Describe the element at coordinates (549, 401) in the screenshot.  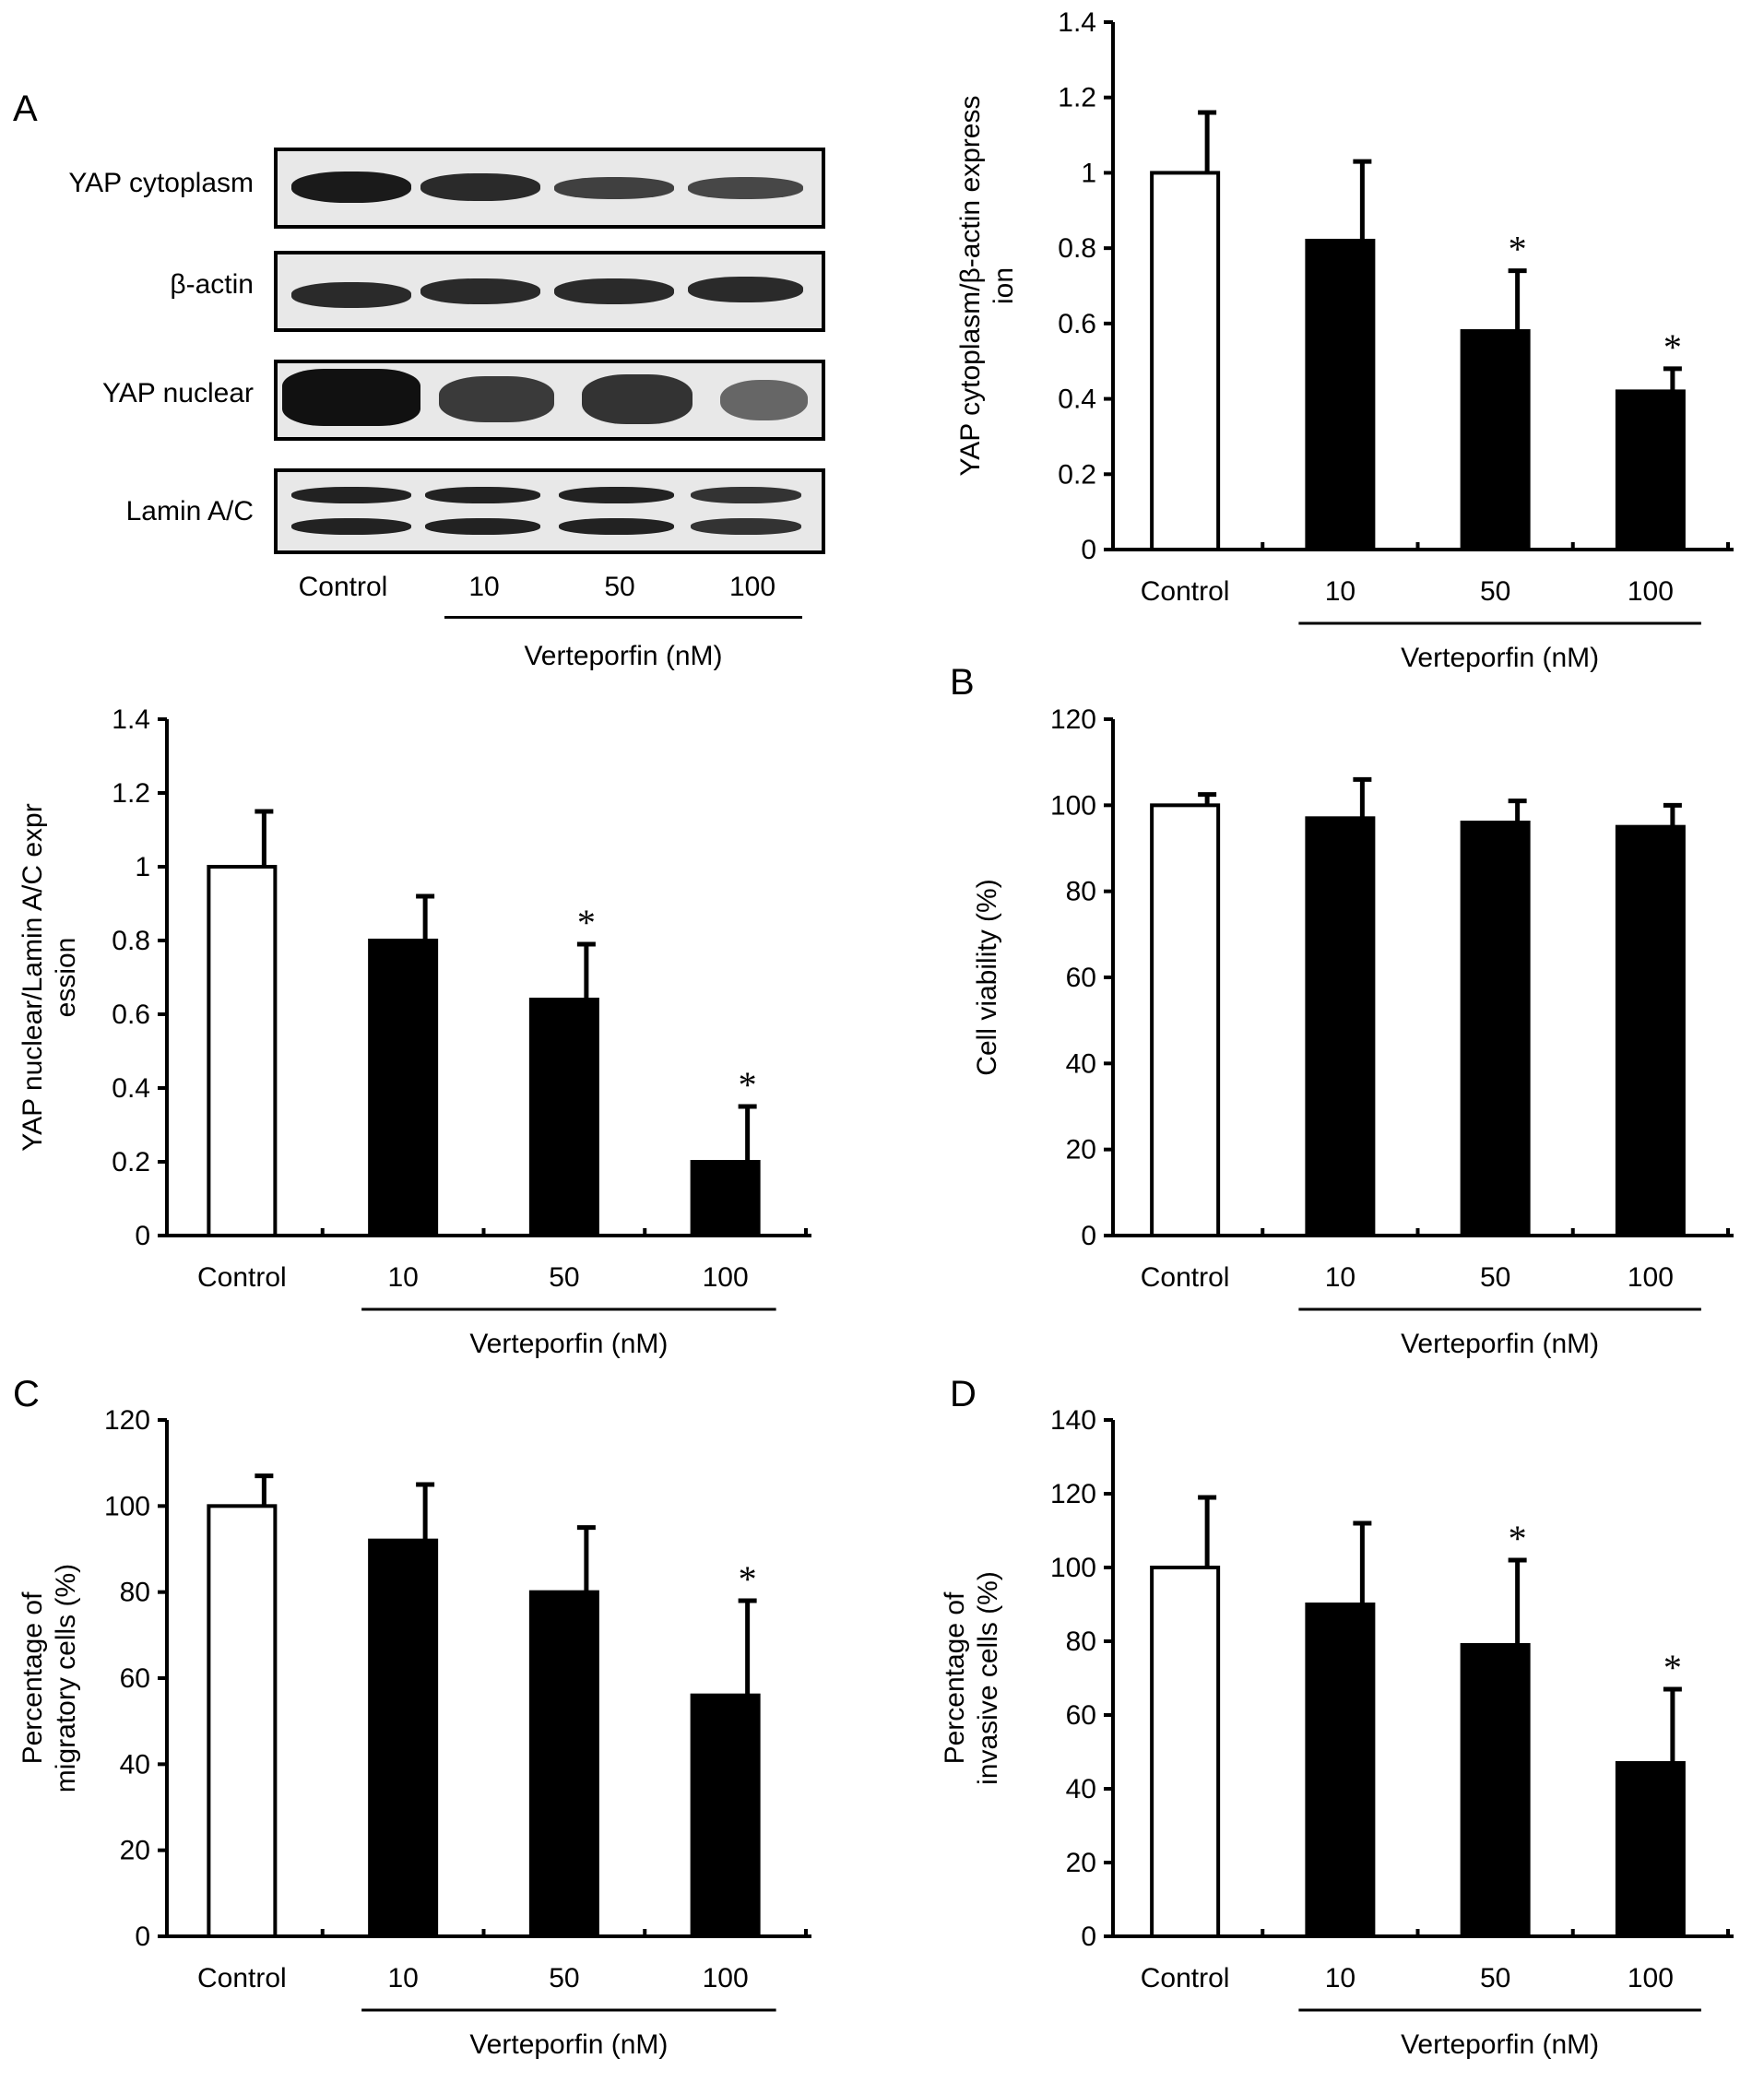
I see `blot-yap-nuclear` at that location.